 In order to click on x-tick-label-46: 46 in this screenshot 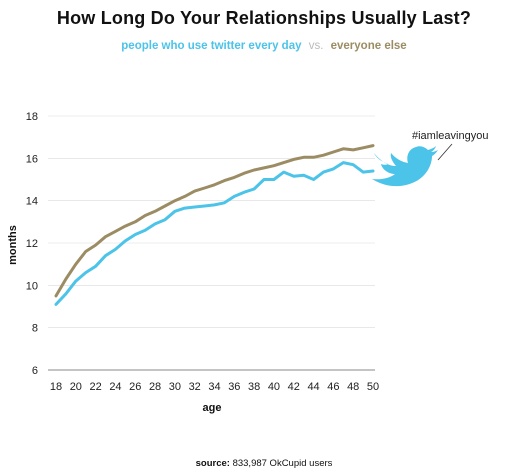, I will do `click(333, 387)`.